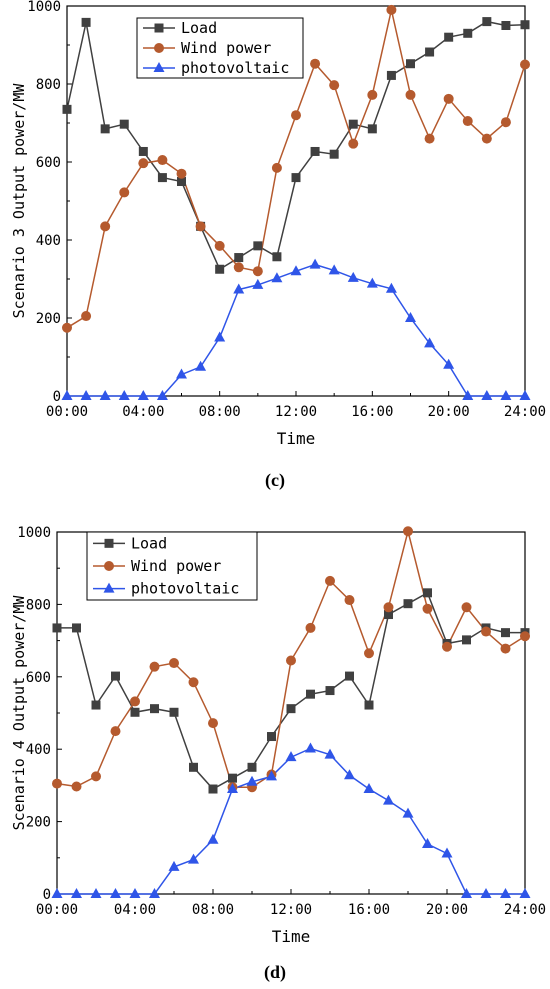 The image size is (550, 989). I want to click on x-tick-label: 04:00, so click(135, 910).